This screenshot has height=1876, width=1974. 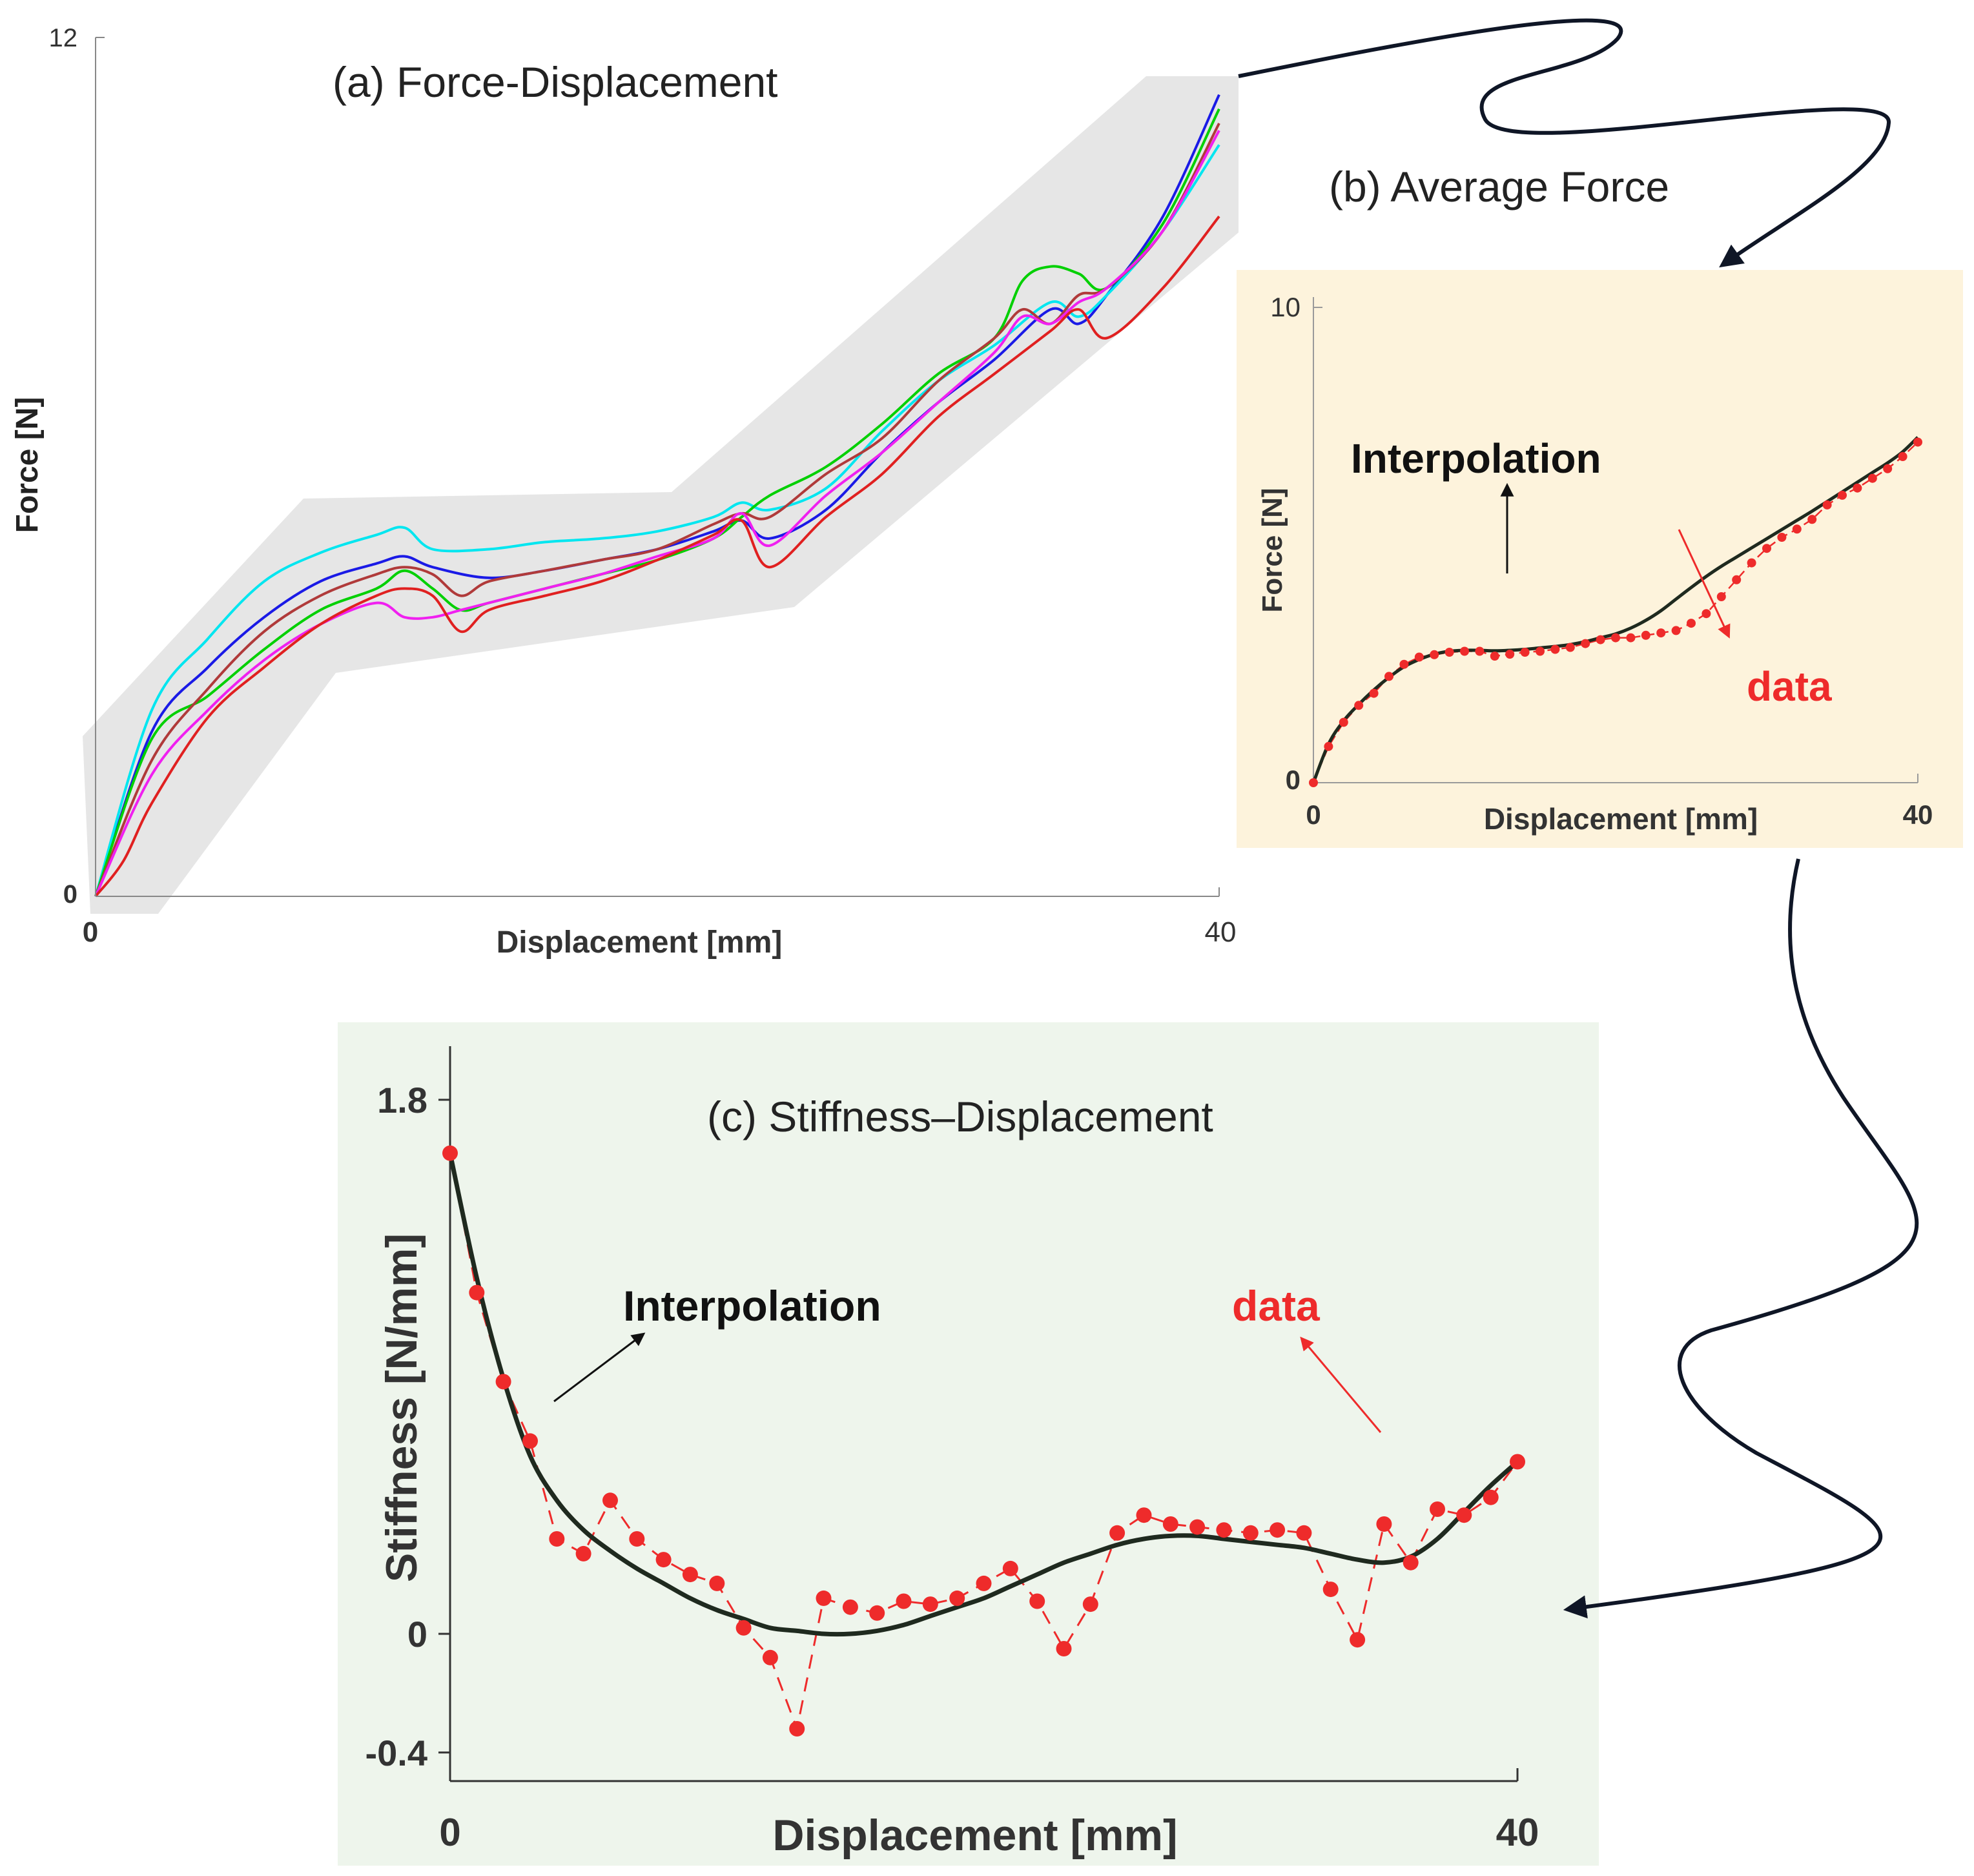 I want to click on data-points, so click(x=1615, y=612).